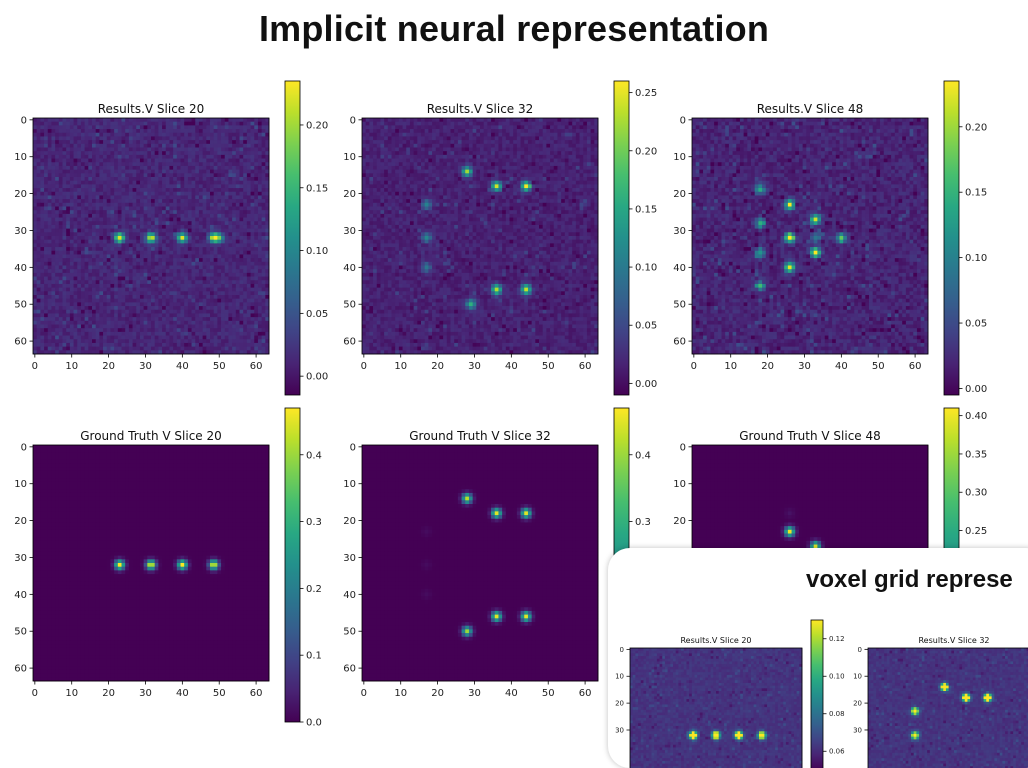  Describe the element at coordinates (317, 377) in the screenshot. I see `colorbar-tick-label: 0.00` at that location.